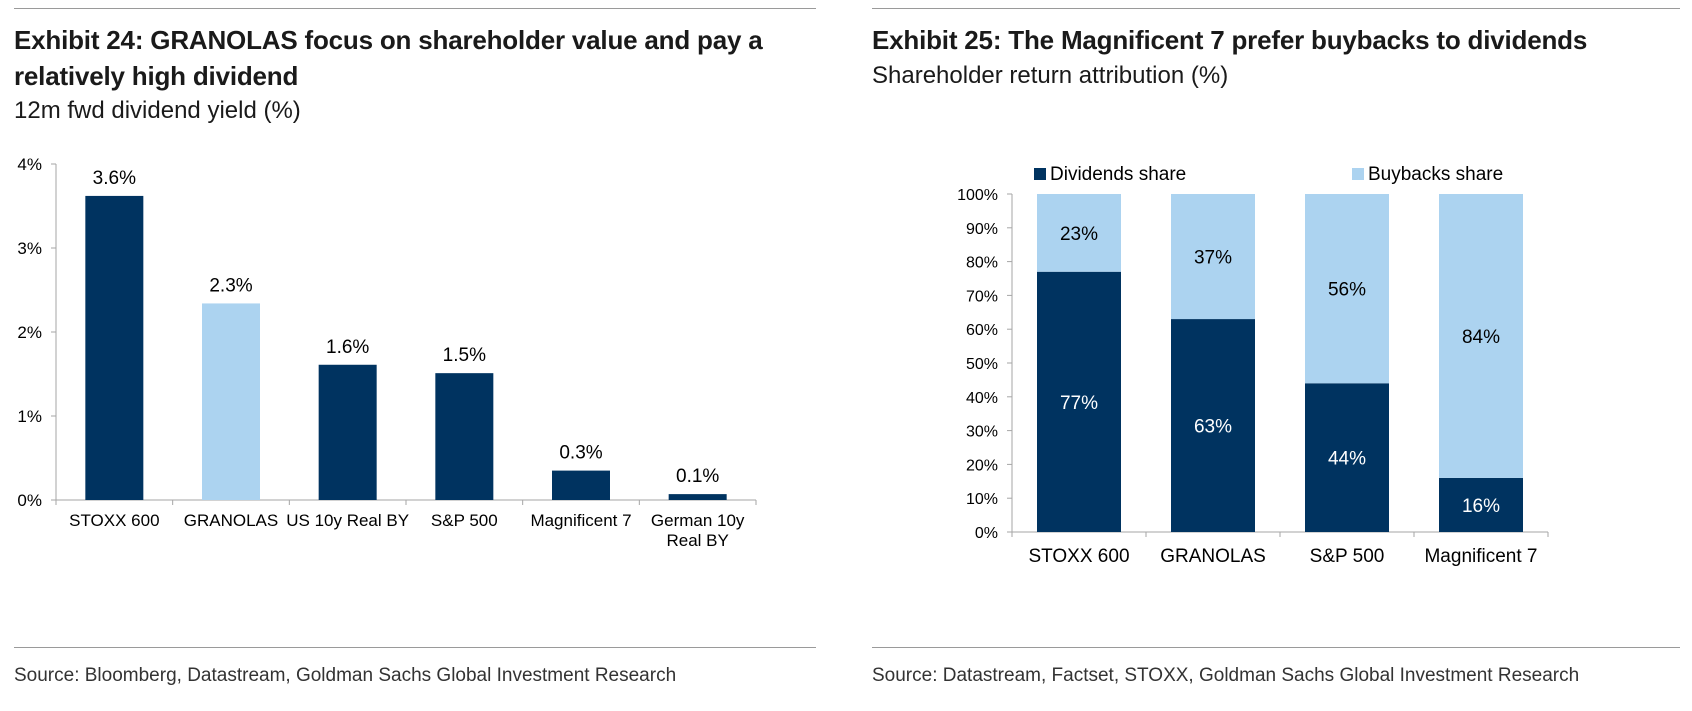  What do you see at coordinates (982, 364) in the screenshot?
I see `y-tick-label: 50%` at bounding box center [982, 364].